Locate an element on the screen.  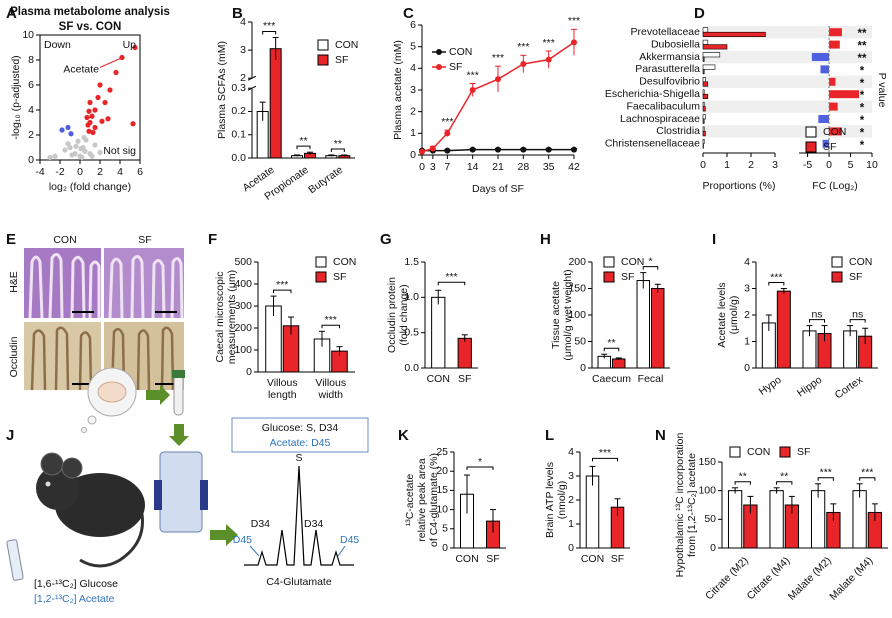
x-axis-label: Days of SF is located at coordinates (498, 189).